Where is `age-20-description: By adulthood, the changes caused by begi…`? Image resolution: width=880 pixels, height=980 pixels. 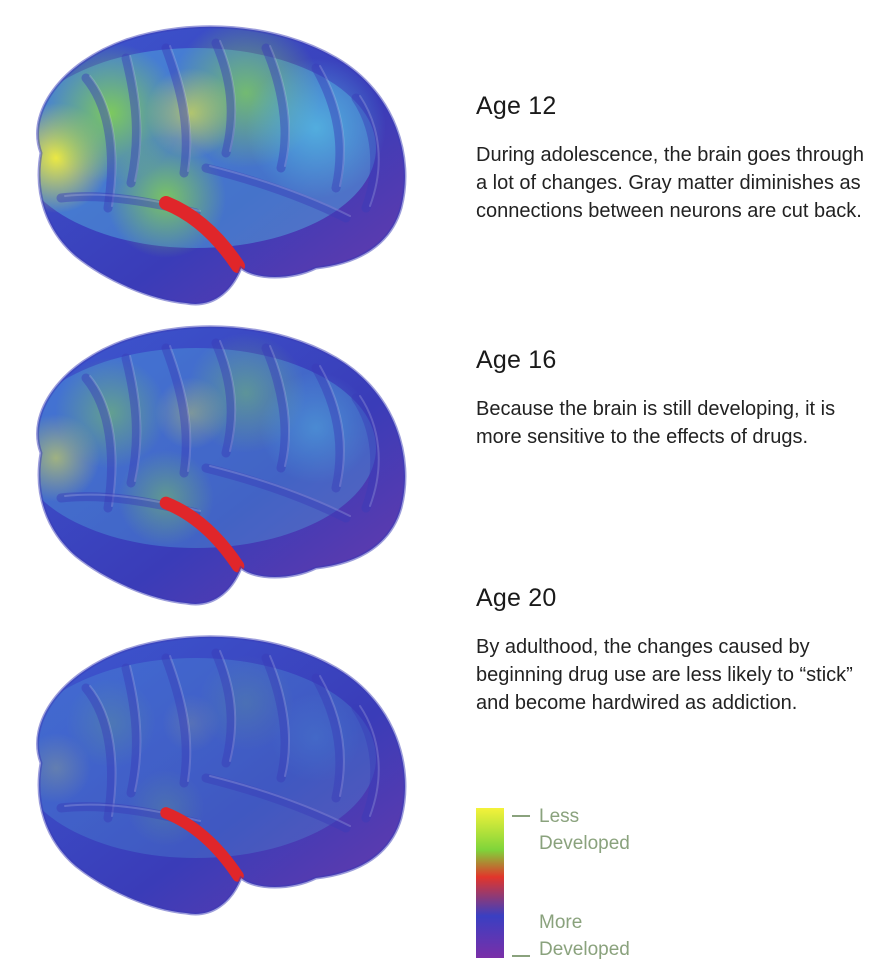 age-20-description: By adulthood, the changes caused by begi… is located at coordinates (664, 675).